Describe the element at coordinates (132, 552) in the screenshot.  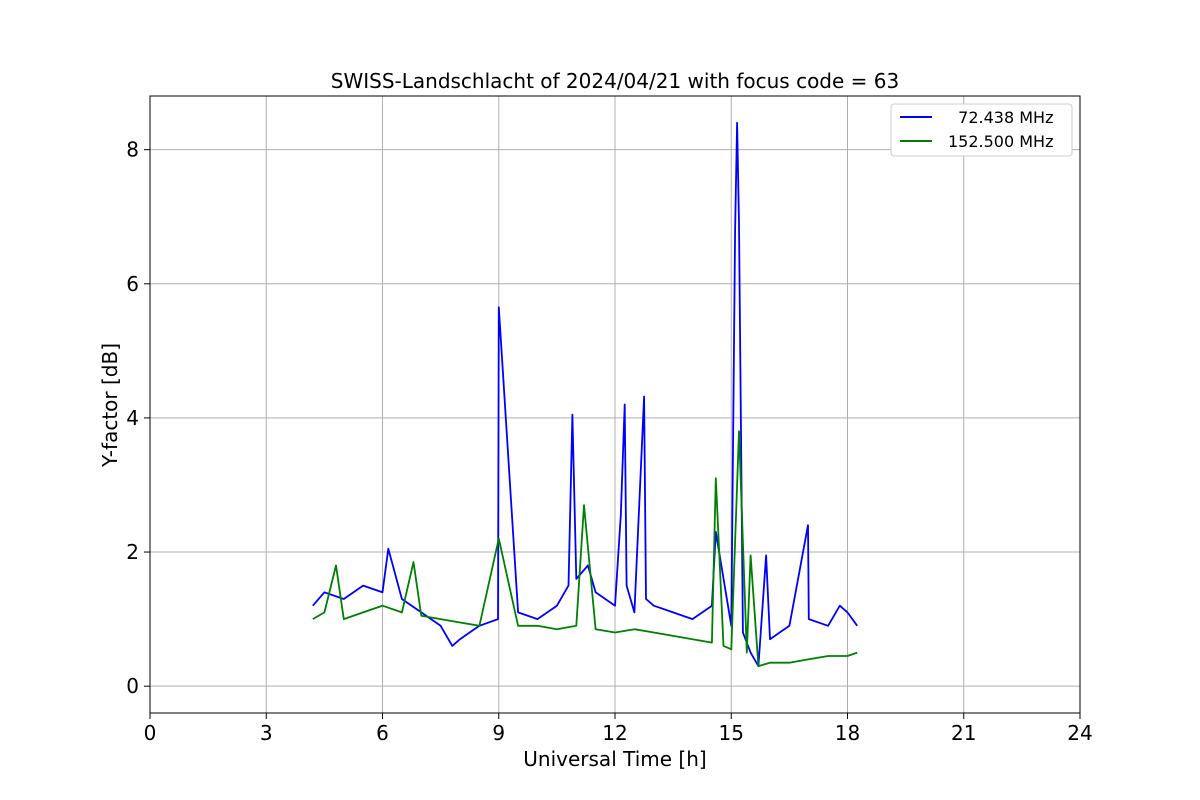
I see `y-tick-label: 2` at that location.